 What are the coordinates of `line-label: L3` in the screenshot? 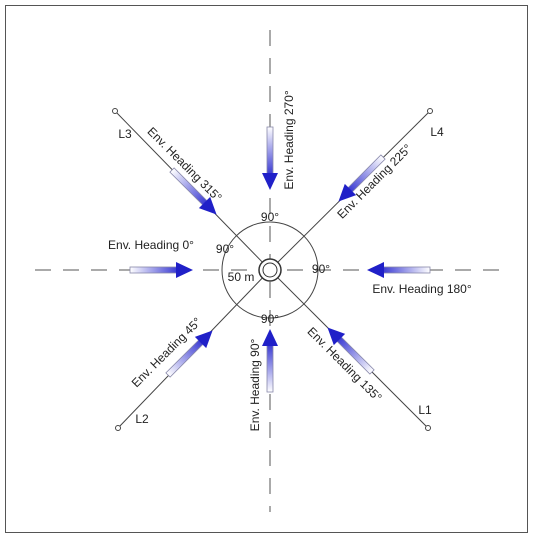 It's located at (125, 134).